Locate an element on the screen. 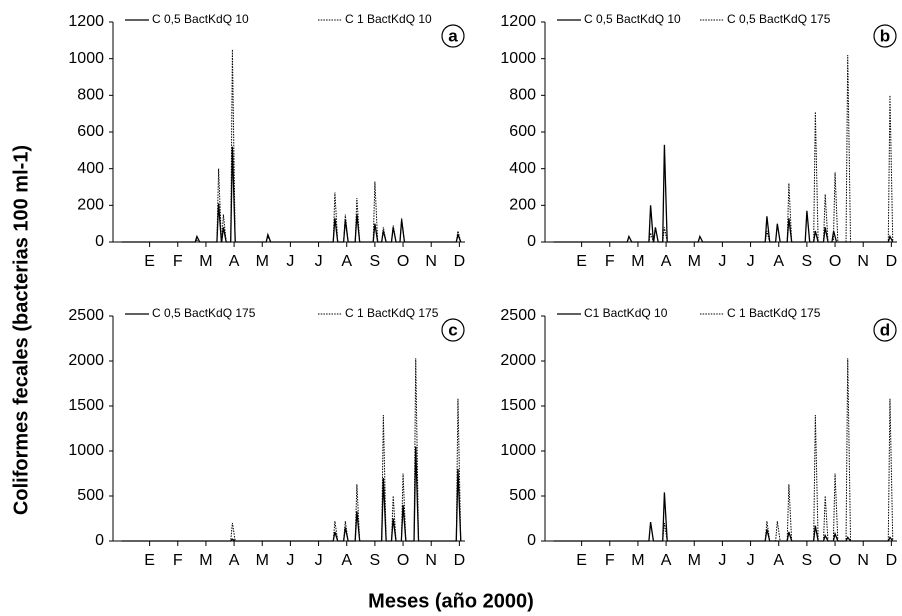  panel-label: a is located at coordinates (453, 35).